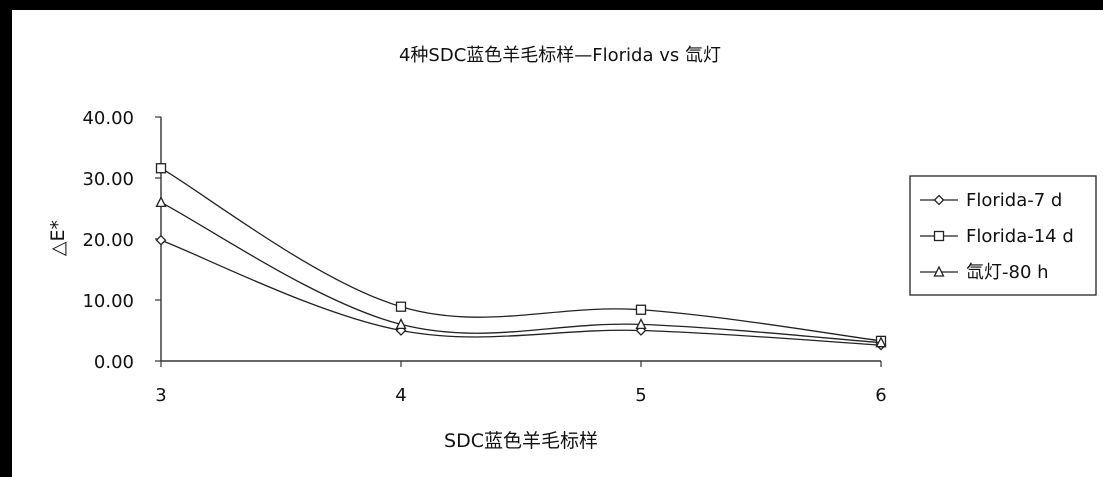 The image size is (1103, 477). Describe the element at coordinates (1020, 236) in the screenshot. I see `legend-label: Florida-14 d` at that location.